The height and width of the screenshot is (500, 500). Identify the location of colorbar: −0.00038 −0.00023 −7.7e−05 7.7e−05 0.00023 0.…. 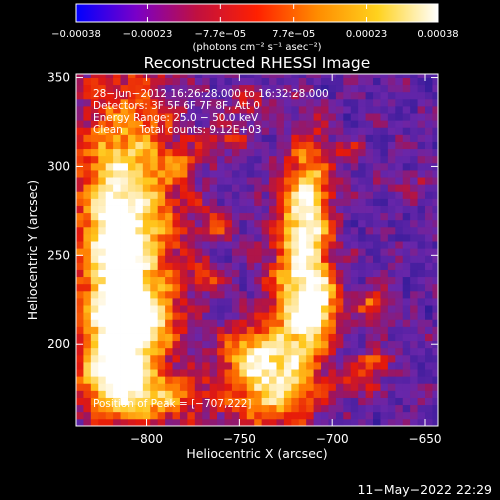
(255, 28).